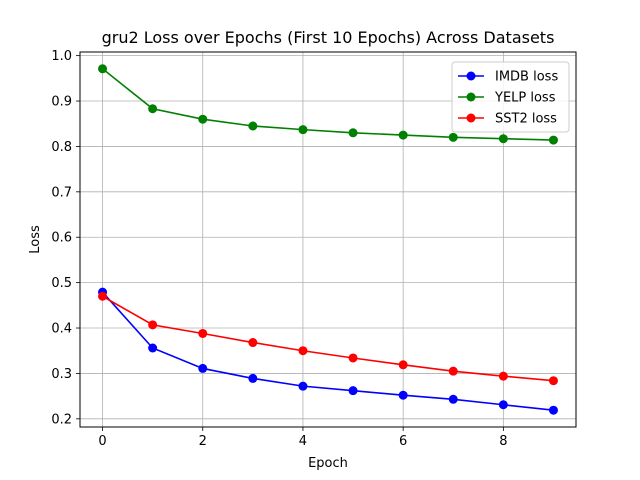  I want to click on legend-item: IMDB loss, so click(508, 77).